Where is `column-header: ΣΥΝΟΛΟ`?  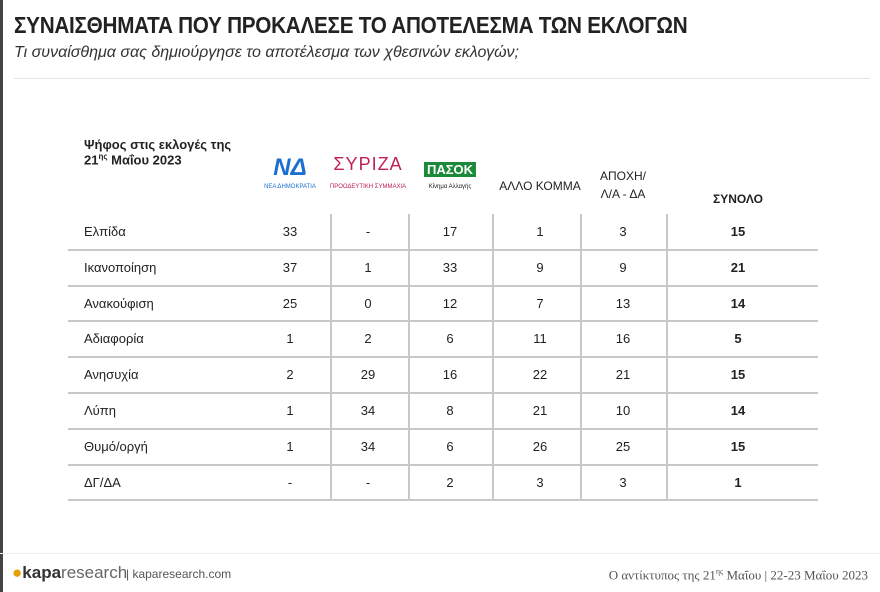
column-header: ΣΥΝΟΛΟ is located at coordinates (738, 199).